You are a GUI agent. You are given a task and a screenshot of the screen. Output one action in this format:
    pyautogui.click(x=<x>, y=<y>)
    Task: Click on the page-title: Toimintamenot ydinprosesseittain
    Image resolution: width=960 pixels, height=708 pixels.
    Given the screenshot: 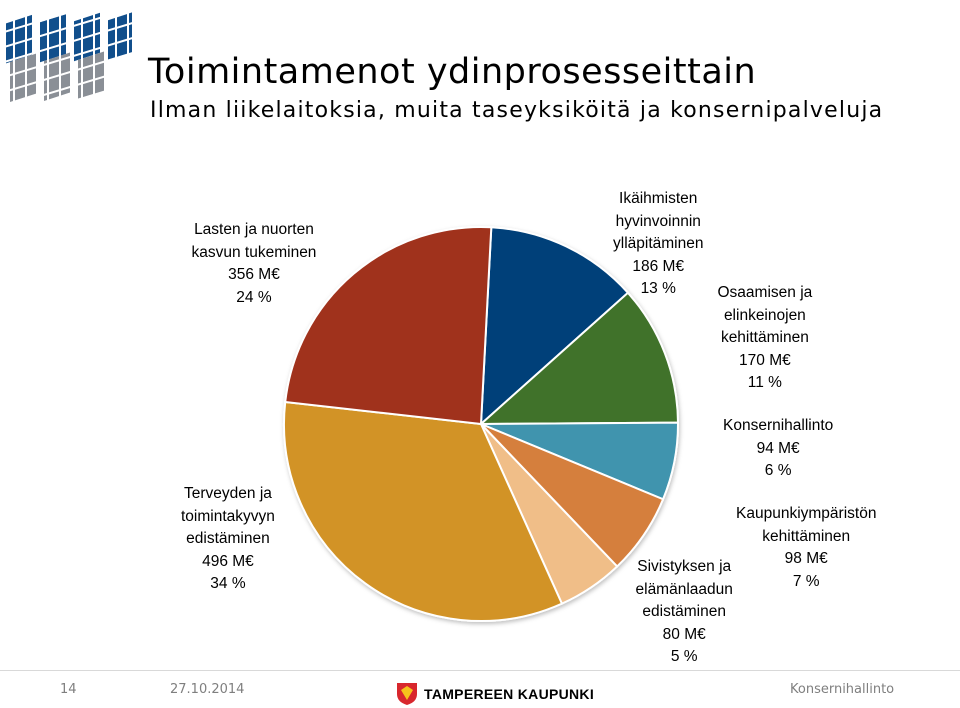 What is the action you would take?
    pyautogui.click(x=452, y=72)
    